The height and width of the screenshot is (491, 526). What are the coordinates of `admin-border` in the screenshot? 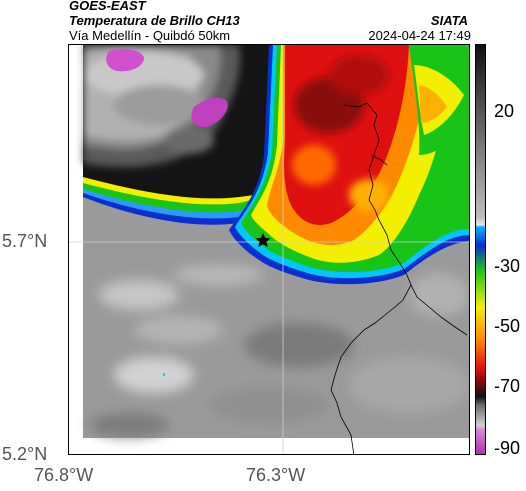 It's located at (439, 310).